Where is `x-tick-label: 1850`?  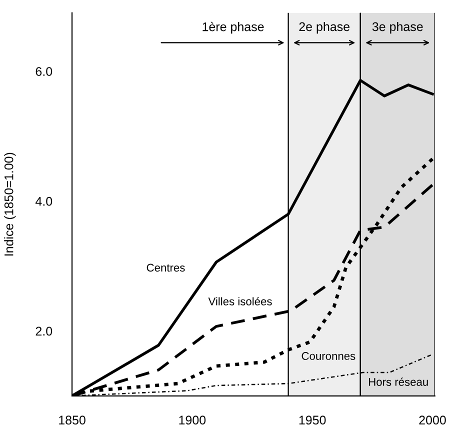 x-tick-label: 1850 is located at coordinates (72, 420).